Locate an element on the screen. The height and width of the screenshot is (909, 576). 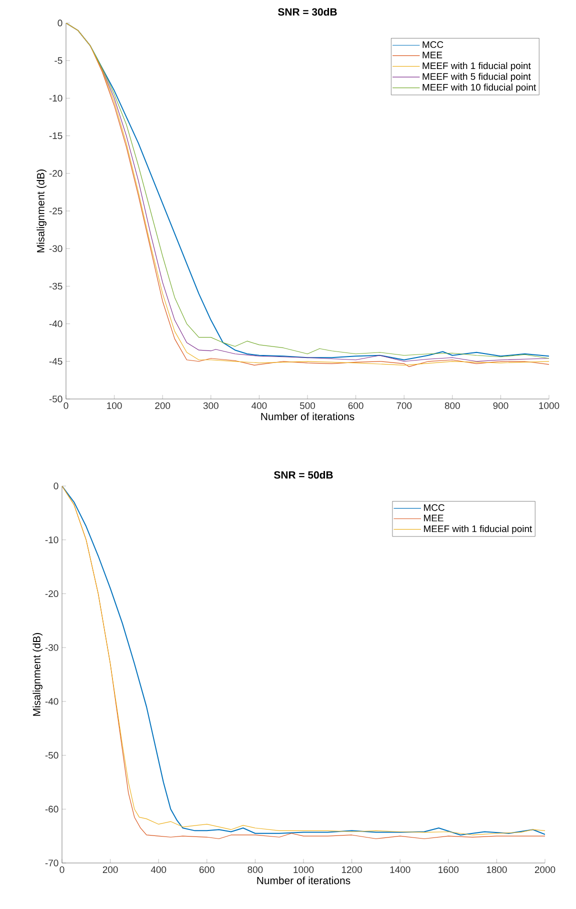
x-tick-label: 2000 is located at coordinates (545, 870).